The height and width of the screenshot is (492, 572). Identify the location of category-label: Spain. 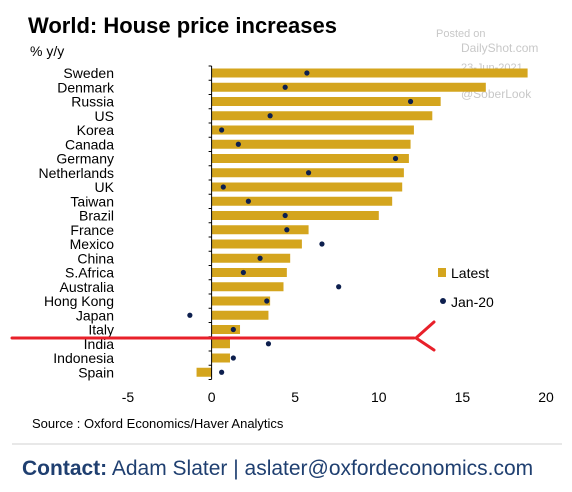
(96, 372).